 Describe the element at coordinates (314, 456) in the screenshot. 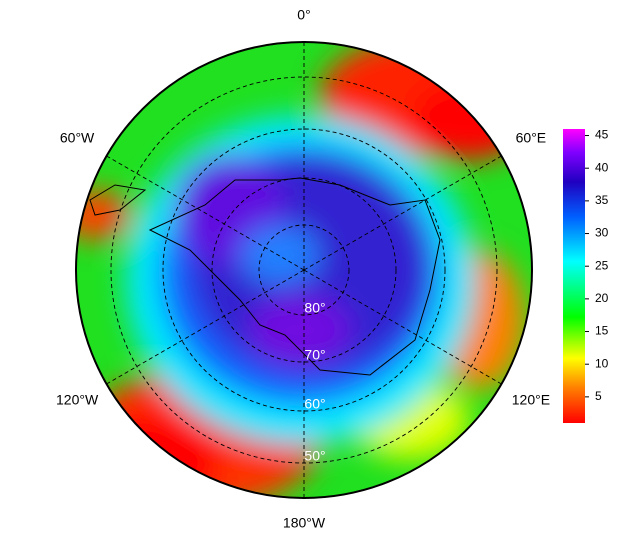

I see `latitude-label: 50°` at that location.